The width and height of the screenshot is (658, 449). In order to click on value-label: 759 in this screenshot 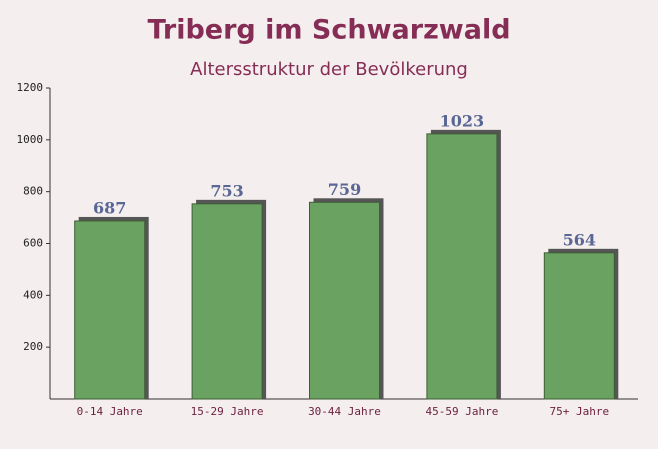, I will do `click(344, 189)`.